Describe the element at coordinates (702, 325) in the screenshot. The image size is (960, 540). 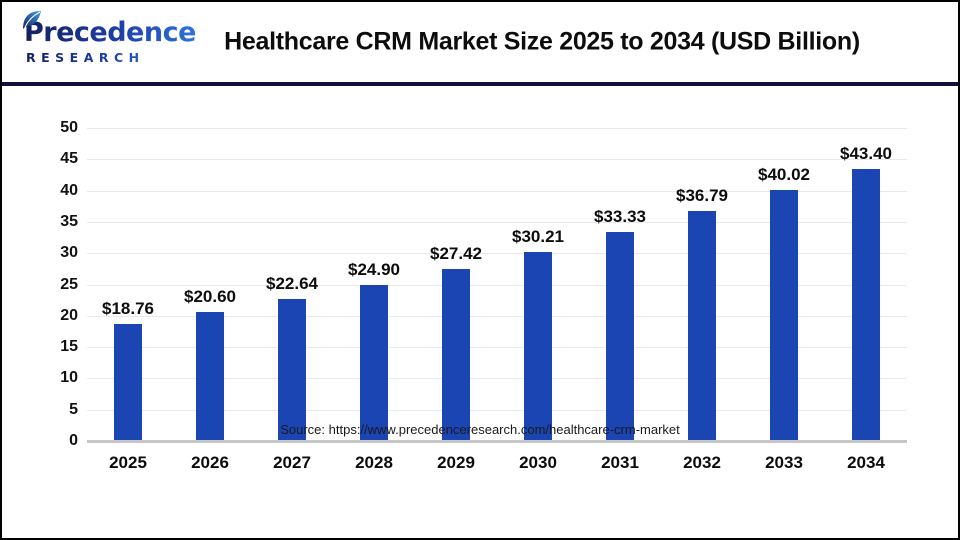
I see `bar-2032` at that location.